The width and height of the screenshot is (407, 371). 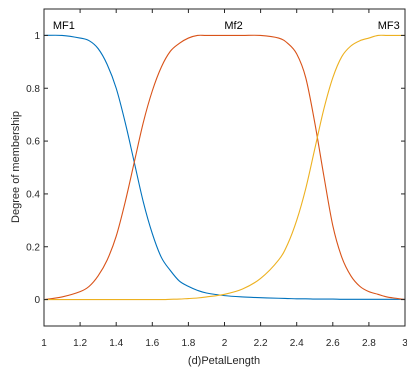 What do you see at coordinates (297, 343) in the screenshot?
I see `x-tick-label: 2.4` at bounding box center [297, 343].